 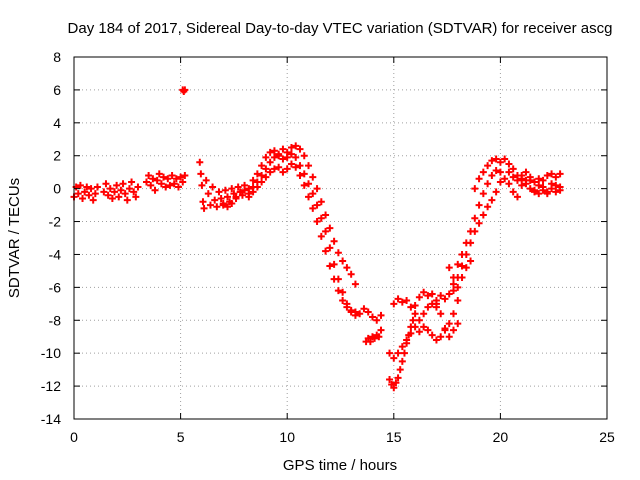 I want to click on x-tick-label: 0, so click(x=74, y=437).